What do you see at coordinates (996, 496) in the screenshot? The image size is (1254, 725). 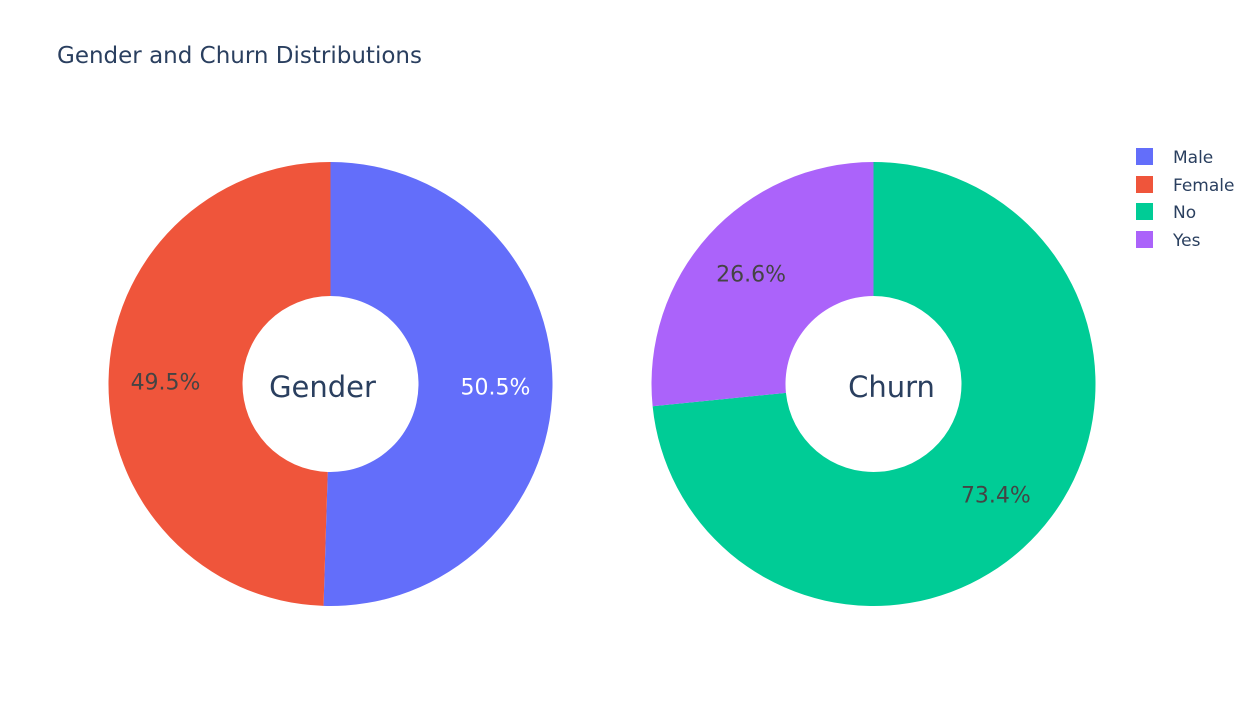 I see `slice-label-no: 73.4%` at bounding box center [996, 496].